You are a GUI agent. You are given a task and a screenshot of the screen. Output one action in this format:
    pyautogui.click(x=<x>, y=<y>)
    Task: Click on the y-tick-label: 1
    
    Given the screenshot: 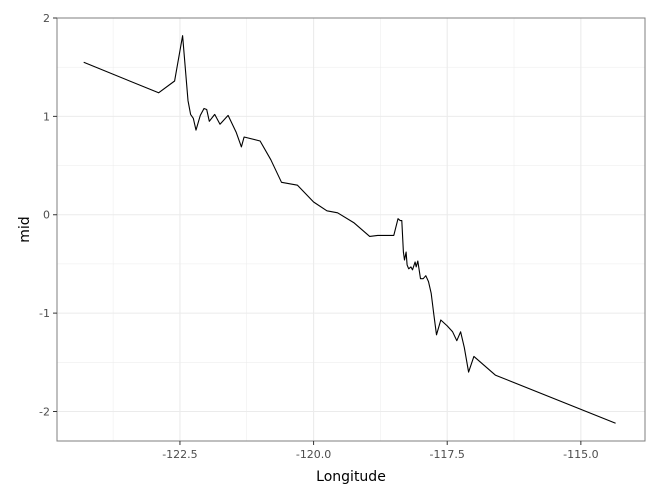 What is the action you would take?
    pyautogui.click(x=46, y=116)
    